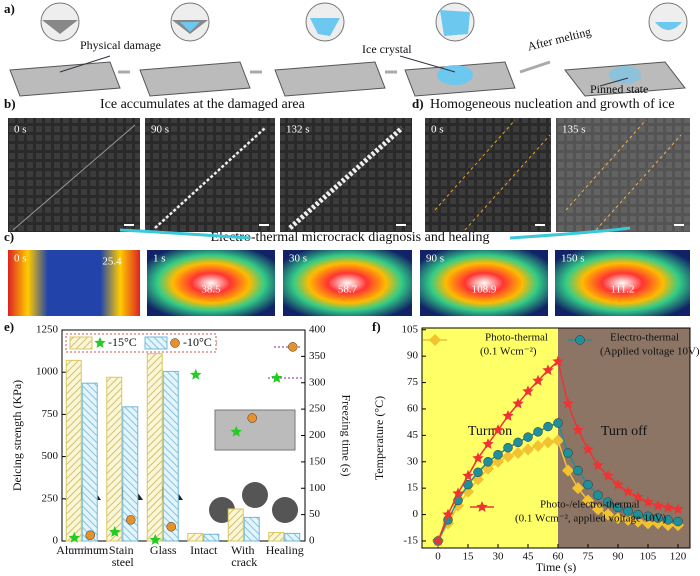 The image size is (700, 576). What do you see at coordinates (379, 438) in the screenshot?
I see `y-axis-label: Temperature (°C)` at bounding box center [379, 438].